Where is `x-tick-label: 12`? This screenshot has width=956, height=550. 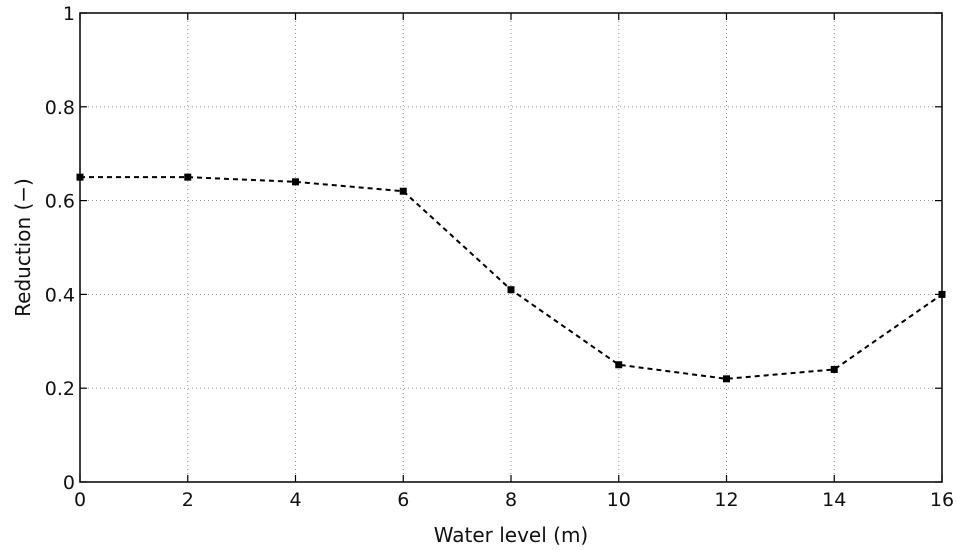 x-tick-label: 12 is located at coordinates (726, 500).